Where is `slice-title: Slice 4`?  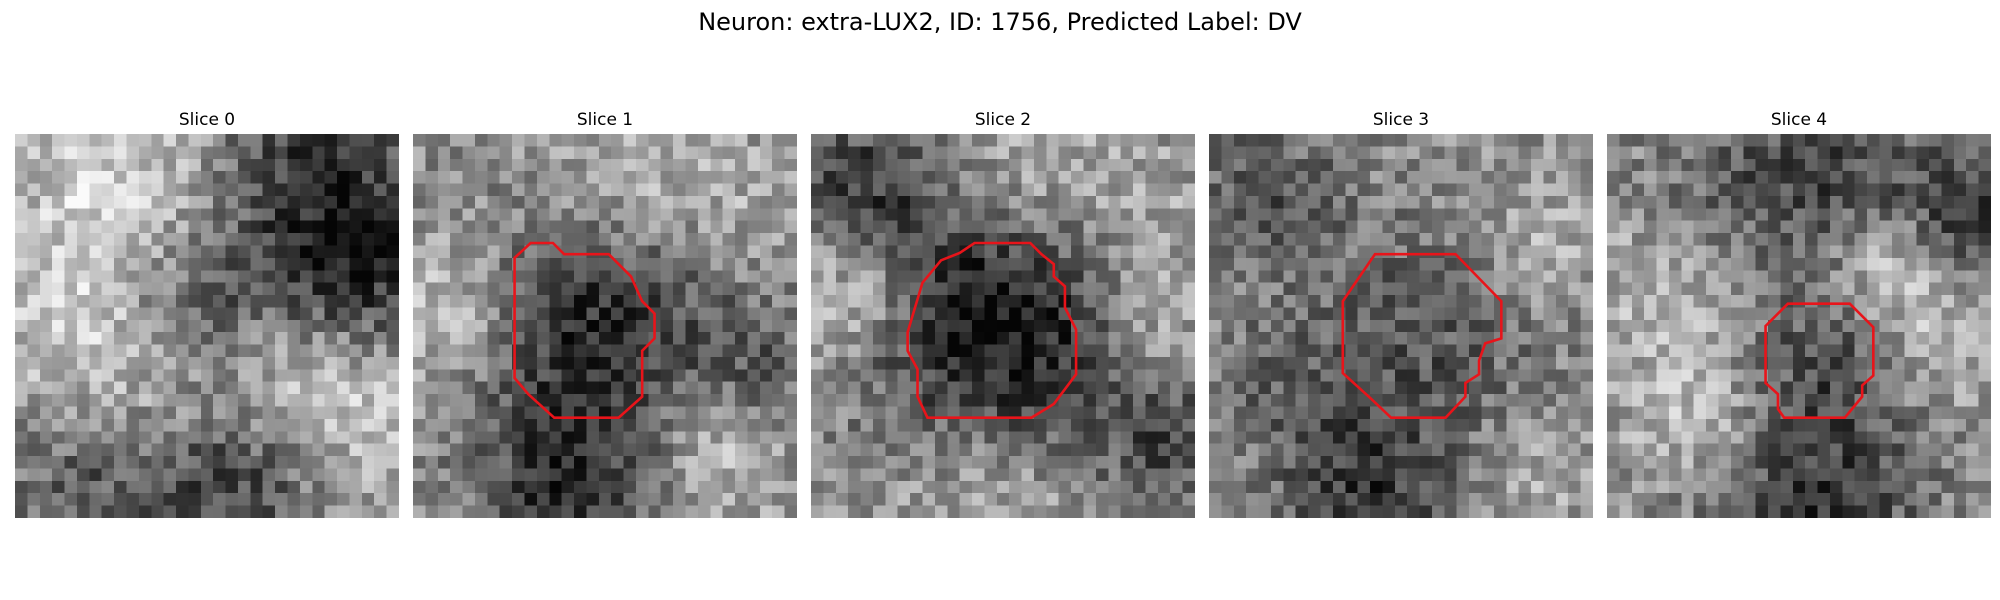 slice-title: Slice 4 is located at coordinates (1799, 120).